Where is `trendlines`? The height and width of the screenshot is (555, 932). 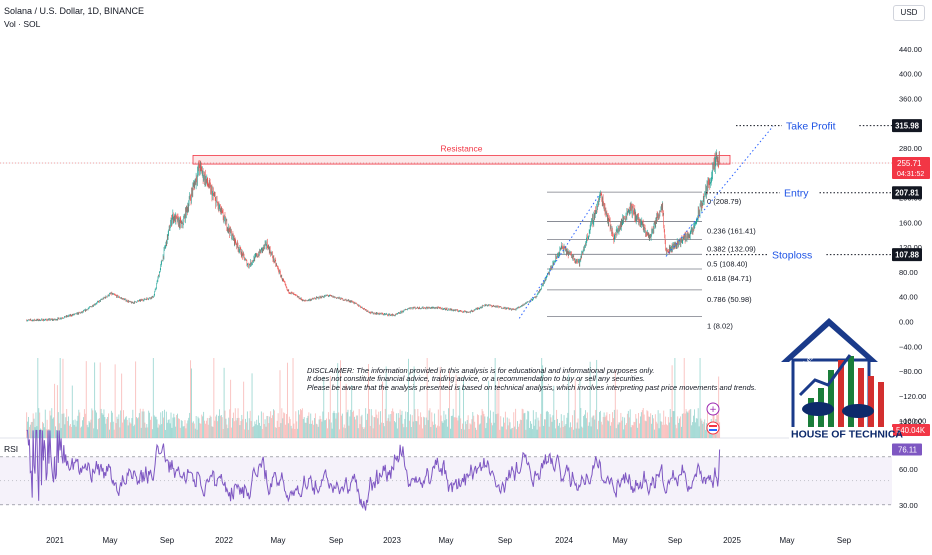 trendlines is located at coordinates (646, 222).